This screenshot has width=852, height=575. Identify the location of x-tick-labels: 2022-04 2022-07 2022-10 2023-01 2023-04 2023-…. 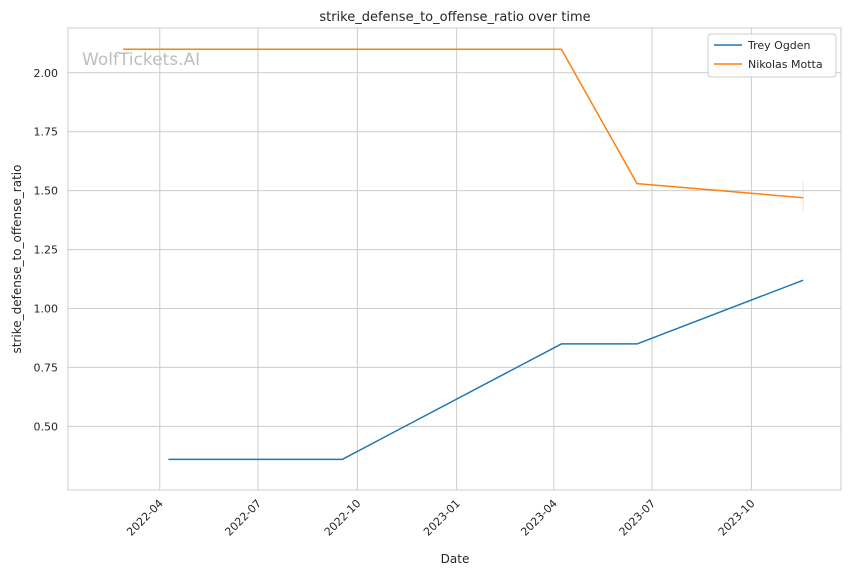
(440, 518).